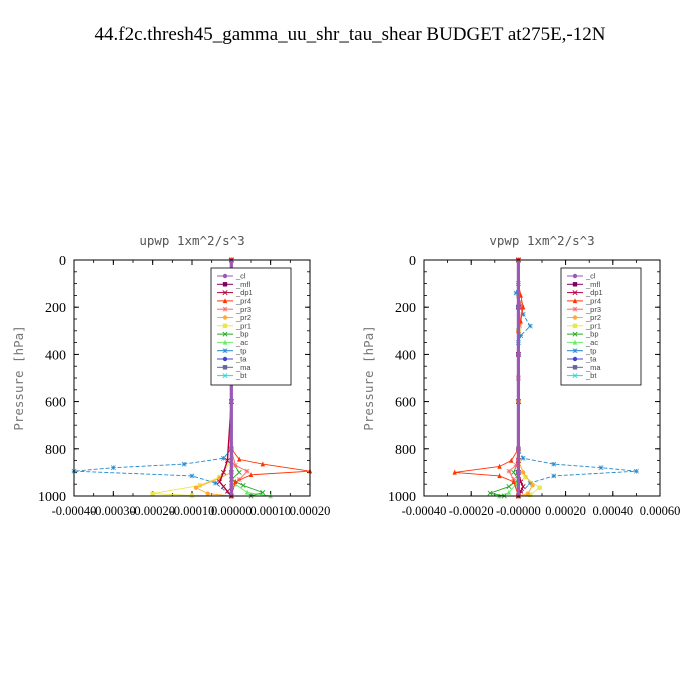  I want to click on series-line, so click(576, 378).